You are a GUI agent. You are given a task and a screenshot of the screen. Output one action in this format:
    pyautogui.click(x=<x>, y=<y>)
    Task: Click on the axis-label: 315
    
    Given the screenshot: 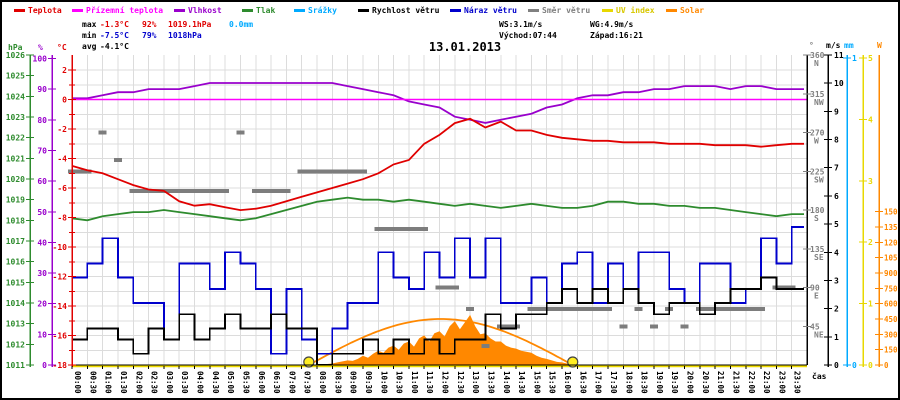 What is the action you would take?
    pyautogui.click(x=817, y=94)
    